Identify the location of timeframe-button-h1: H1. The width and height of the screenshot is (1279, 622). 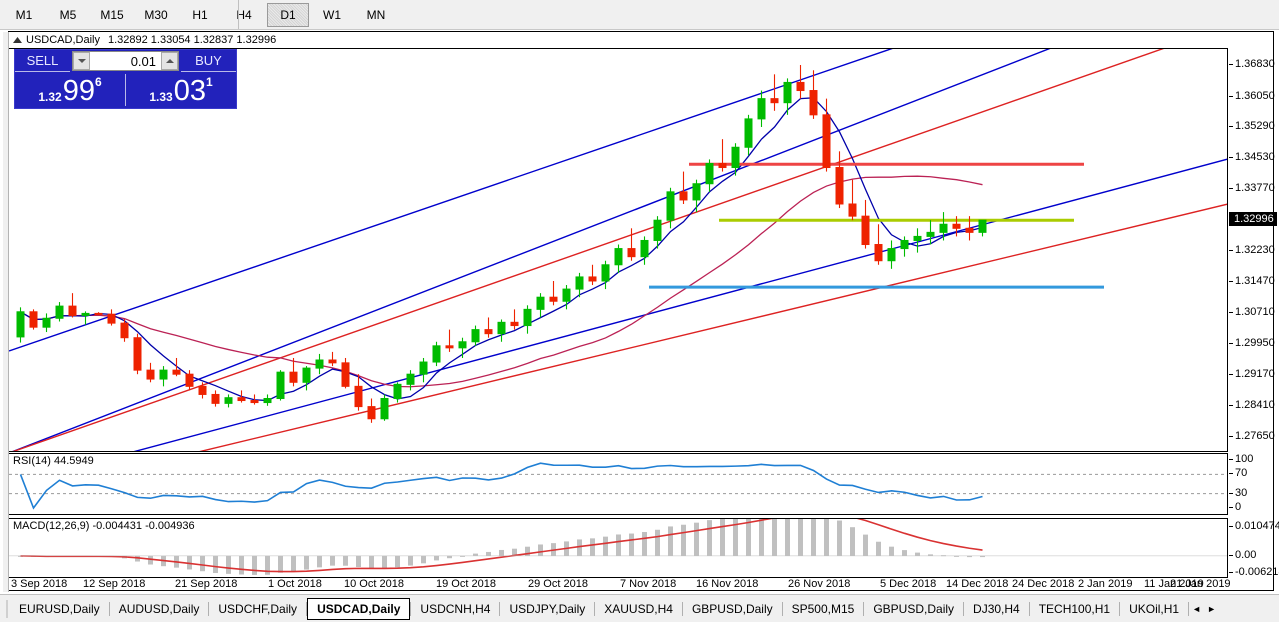
(200, 14).